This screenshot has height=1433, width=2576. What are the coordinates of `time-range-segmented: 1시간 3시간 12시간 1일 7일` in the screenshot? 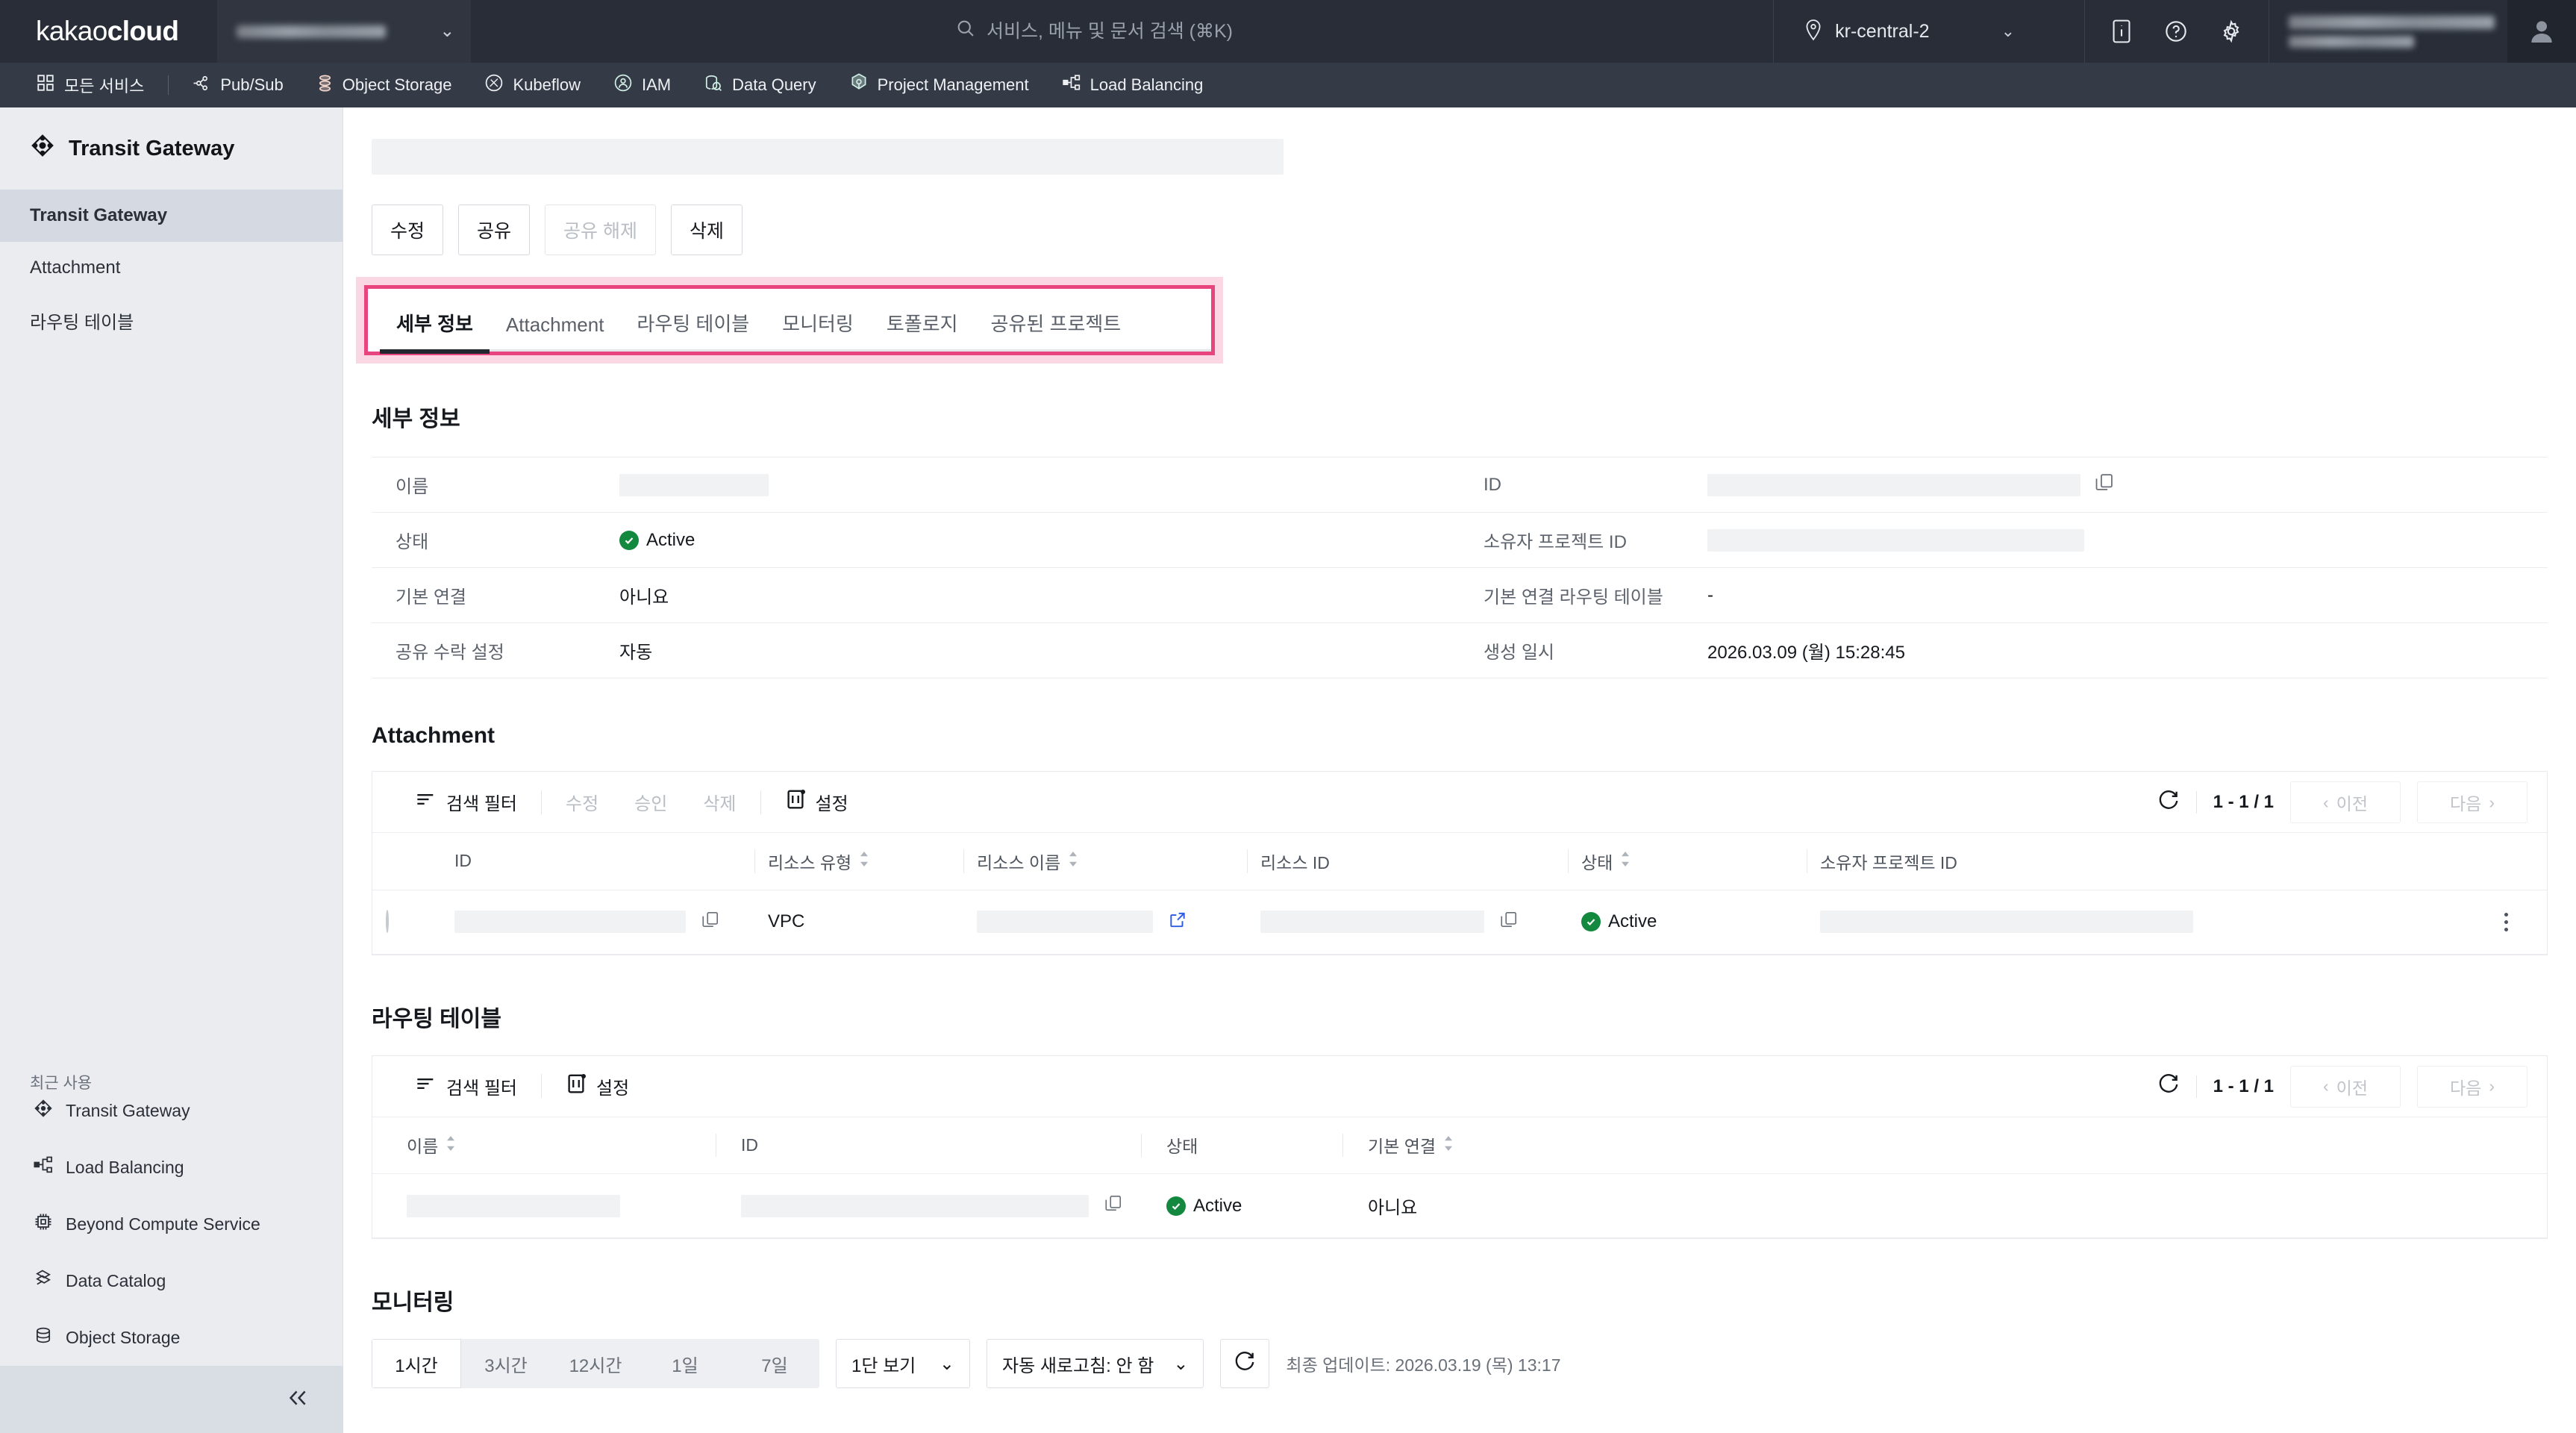 It's located at (595, 1363).